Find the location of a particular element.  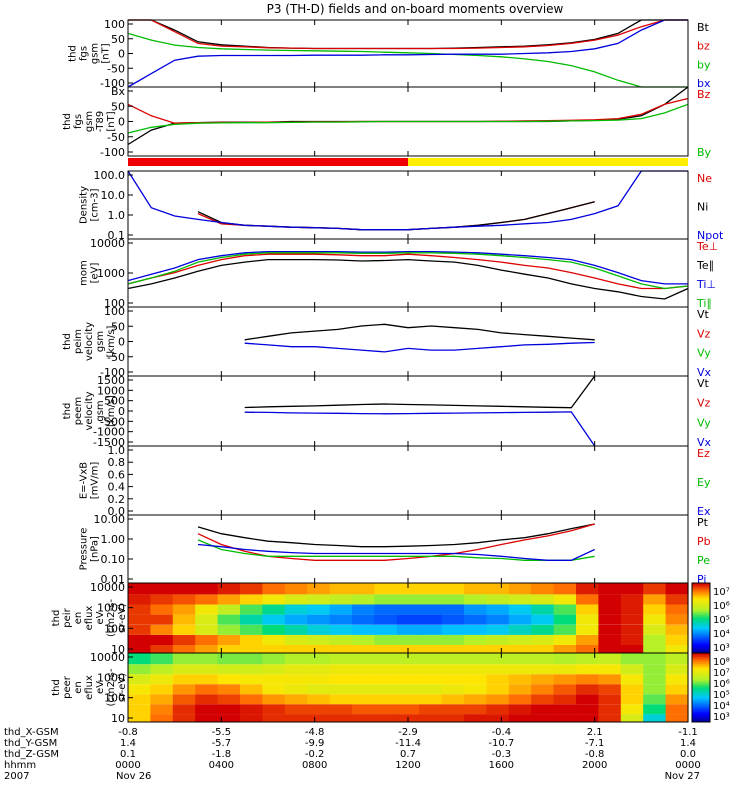

panel-frame is located at coordinates (408, 411).